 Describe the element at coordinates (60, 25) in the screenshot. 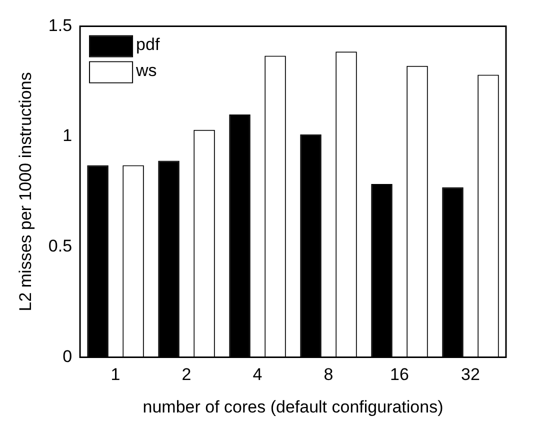

I see `y-tick-label: 1.5` at that location.